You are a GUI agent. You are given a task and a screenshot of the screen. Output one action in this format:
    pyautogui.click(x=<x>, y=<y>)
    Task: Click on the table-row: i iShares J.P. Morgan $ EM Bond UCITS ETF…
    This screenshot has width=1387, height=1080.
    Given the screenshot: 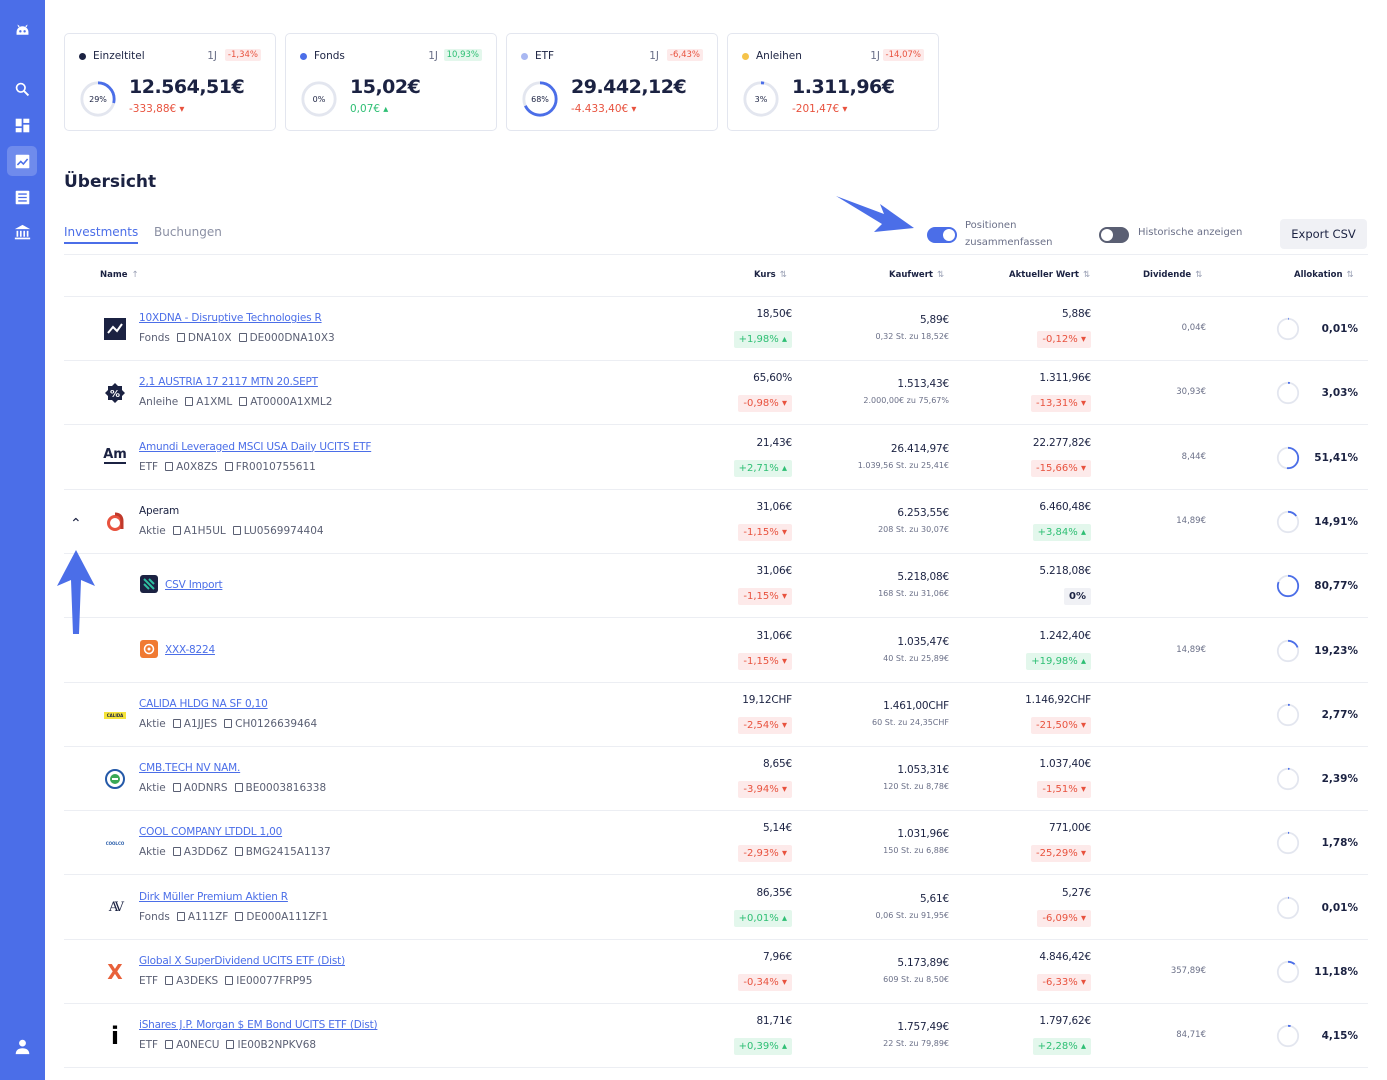 What is the action you would take?
    pyautogui.click(x=716, y=1036)
    